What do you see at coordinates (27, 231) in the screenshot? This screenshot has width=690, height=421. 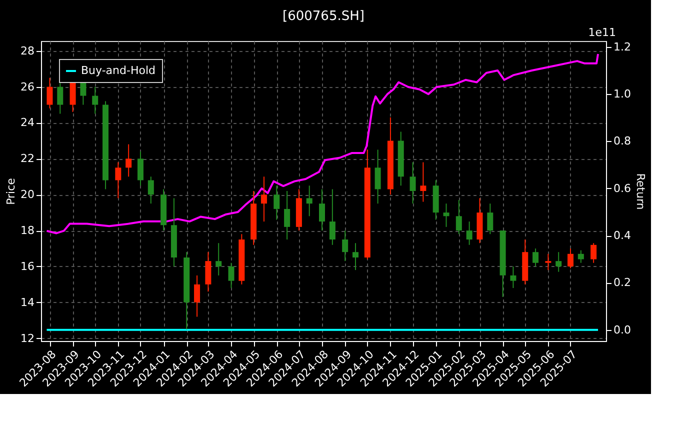 I see `y-tick-label: 18` at bounding box center [27, 231].